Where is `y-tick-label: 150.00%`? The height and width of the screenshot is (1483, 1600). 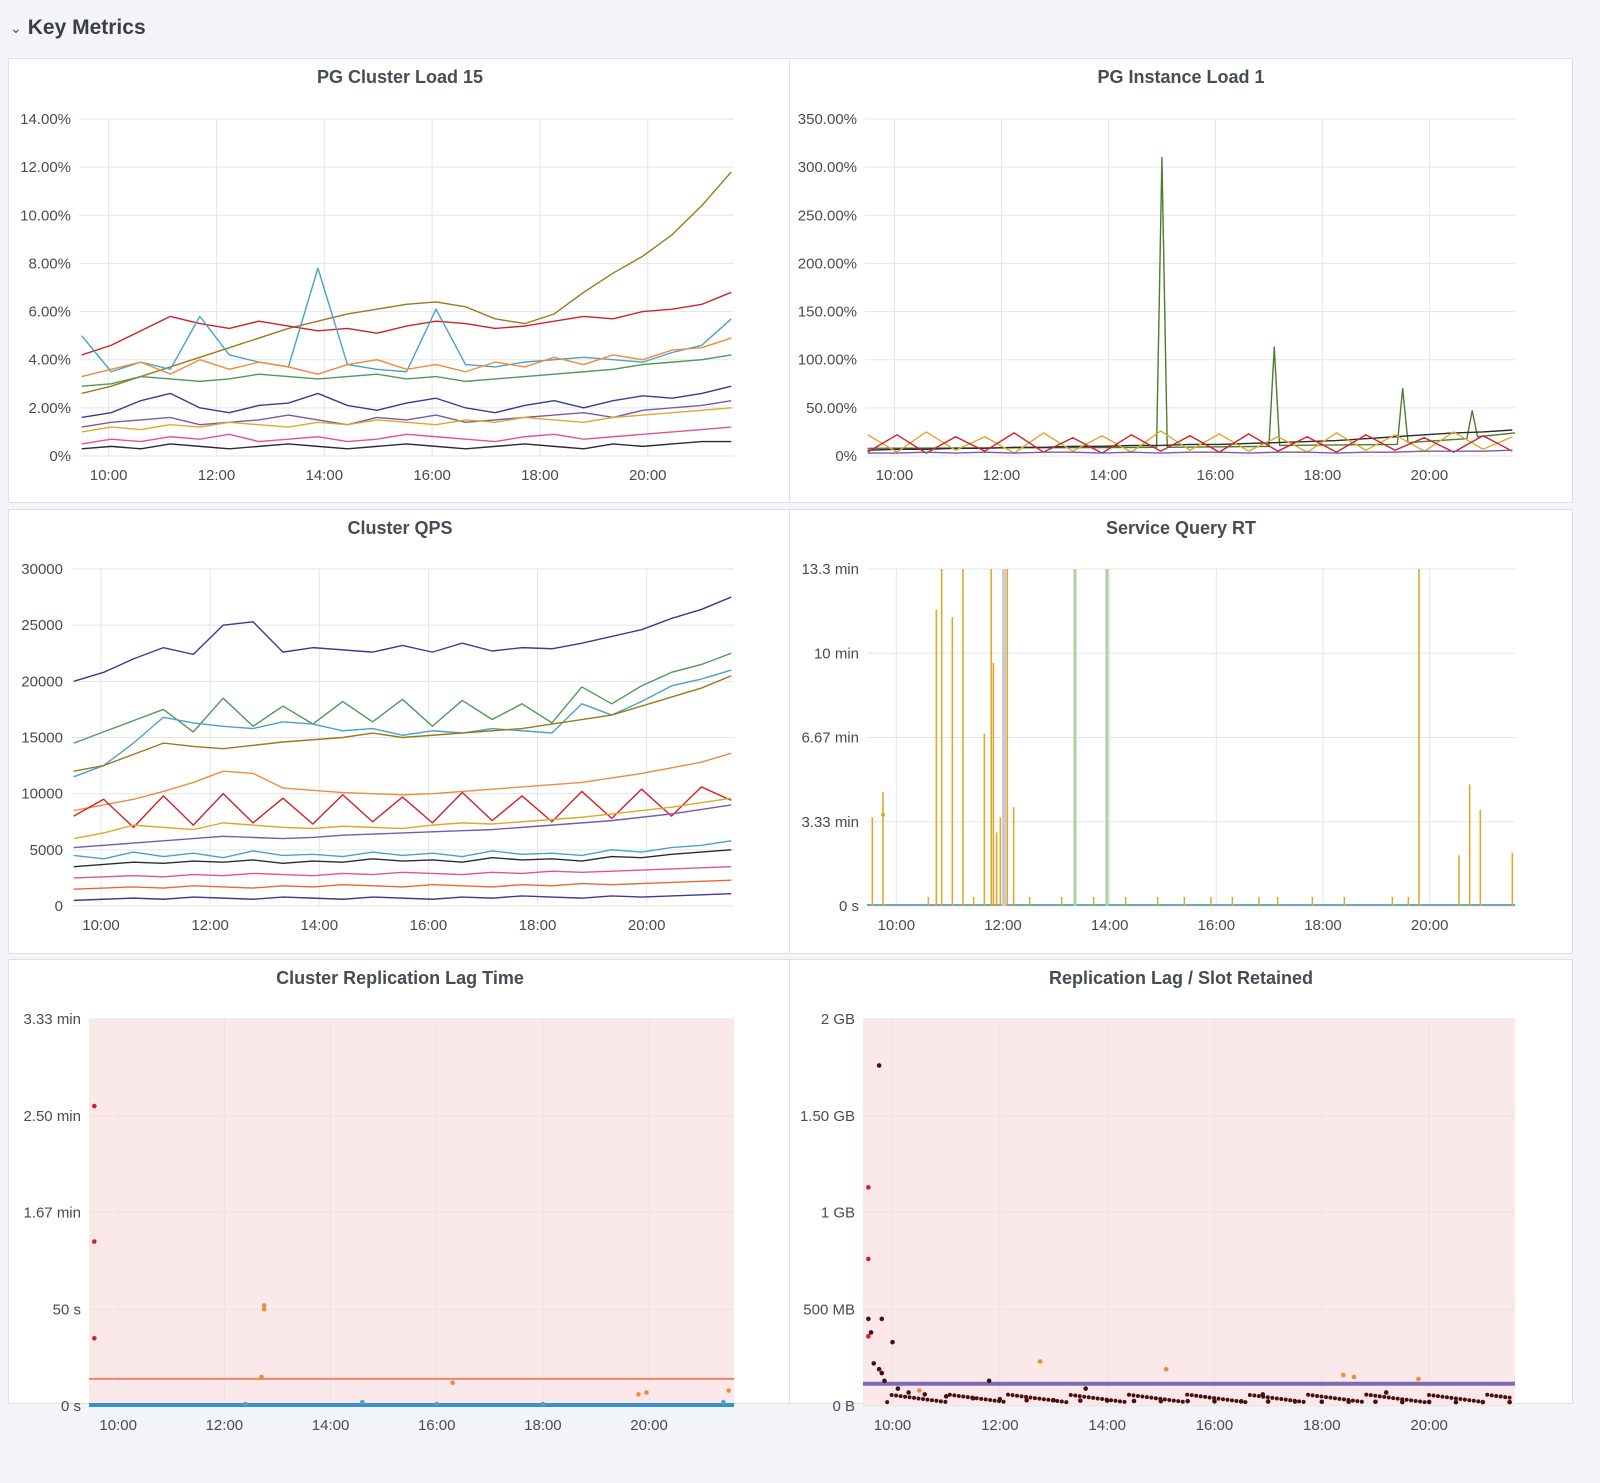
y-tick-label: 150.00% is located at coordinates (827, 312).